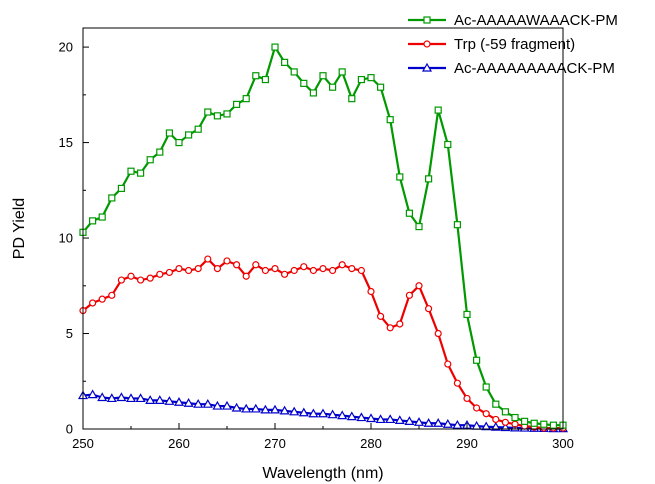 The height and width of the screenshot is (484, 655). What do you see at coordinates (322, 473) in the screenshot?
I see `x-axis-label: Wavelength (nm)` at bounding box center [322, 473].